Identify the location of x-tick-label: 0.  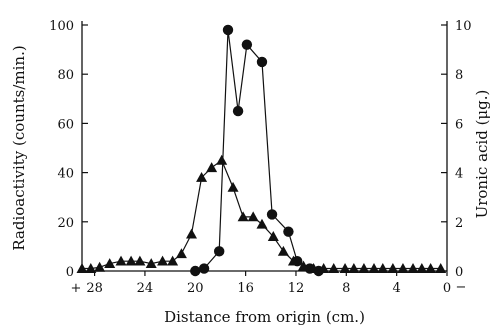
(447, 288).